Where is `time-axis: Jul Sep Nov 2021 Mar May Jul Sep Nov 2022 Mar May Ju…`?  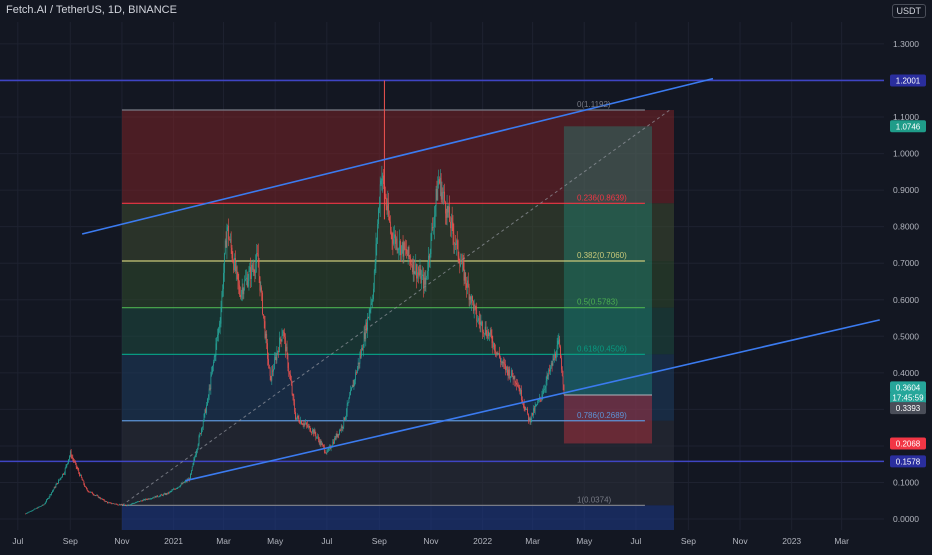 time-axis: Jul Sep Nov 2021 Mar May Jul Sep Nov 2022 Mar May Ju… is located at coordinates (430, 541).